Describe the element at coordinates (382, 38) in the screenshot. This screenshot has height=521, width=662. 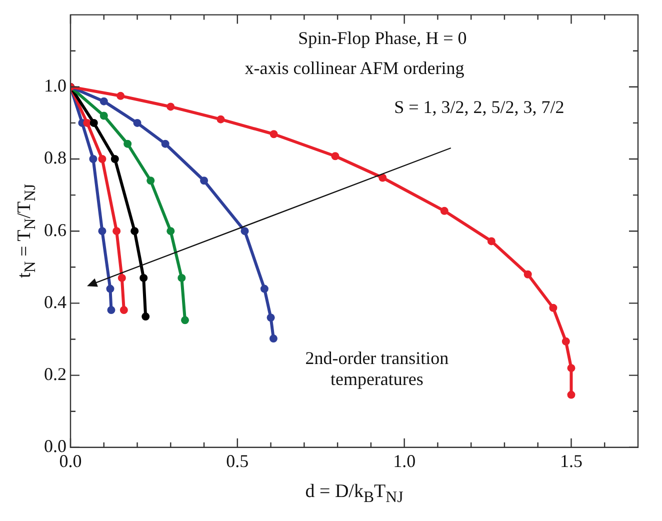
I see `annotation: Spin-Flop Phase, H = 0` at that location.